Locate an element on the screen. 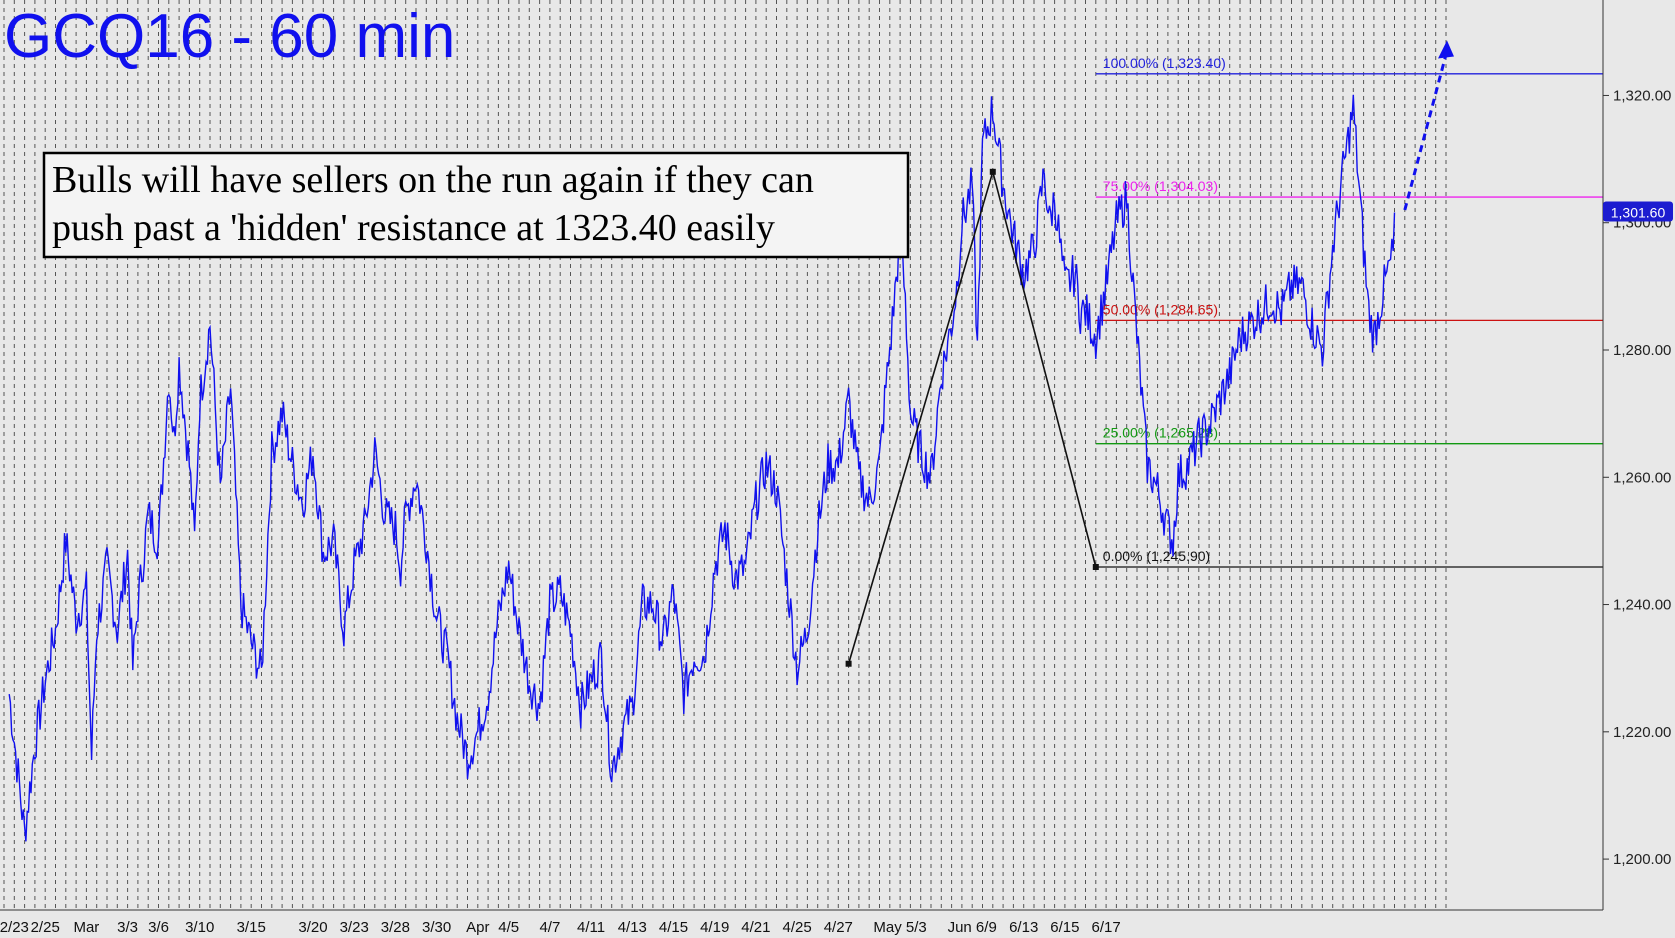 The width and height of the screenshot is (1675, 938). x-tick-label: 3/28 is located at coordinates (395, 927).